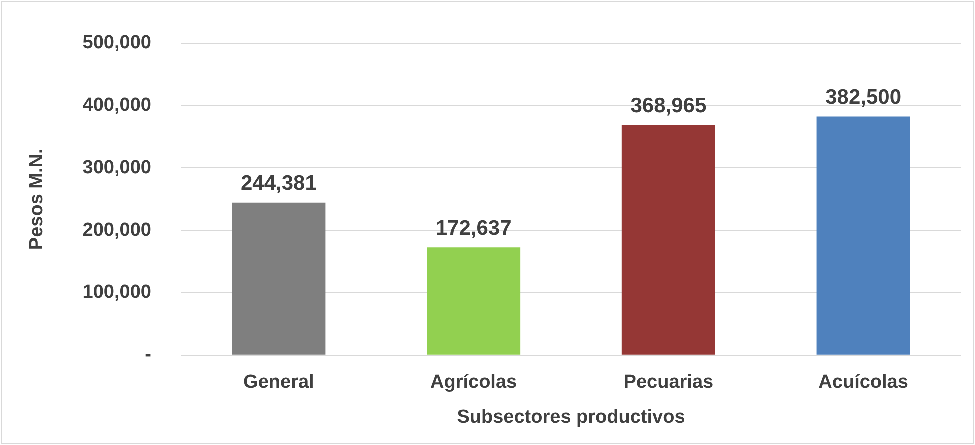 The image size is (975, 445). I want to click on data-label: 244,381, so click(279, 184).